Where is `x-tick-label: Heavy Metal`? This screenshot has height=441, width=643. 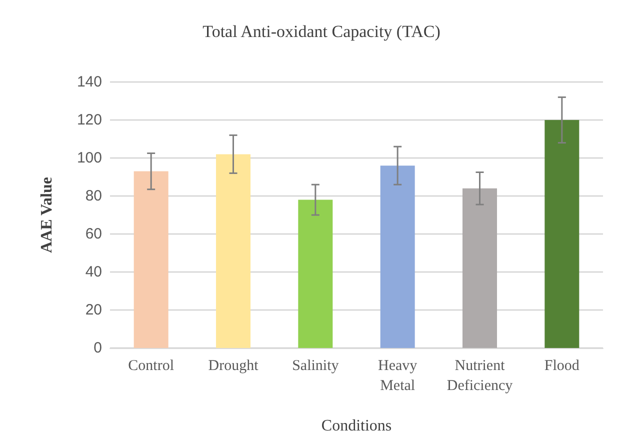
x-tick-label: Heavy Metal is located at coordinates (398, 376).